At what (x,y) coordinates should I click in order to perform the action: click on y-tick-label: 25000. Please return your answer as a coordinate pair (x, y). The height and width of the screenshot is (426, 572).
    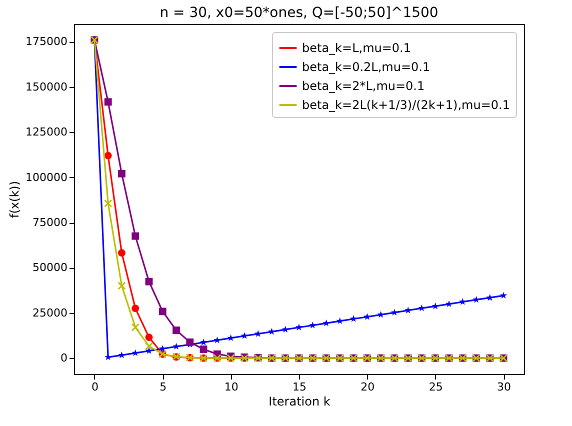
    Looking at the image, I should click on (50, 313).